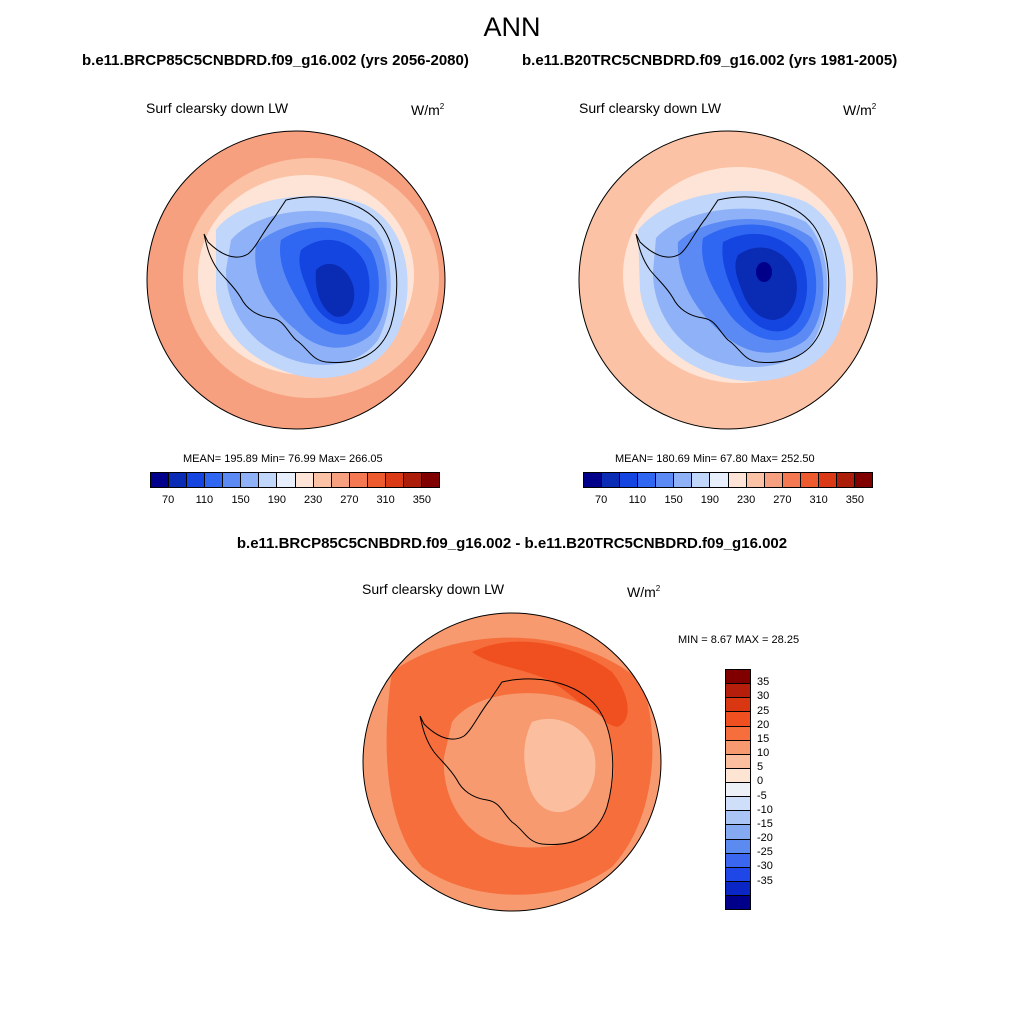 Image resolution: width=1024 pixels, height=1024 pixels. I want to click on colorbar-tick-label: 70, so click(601, 500).